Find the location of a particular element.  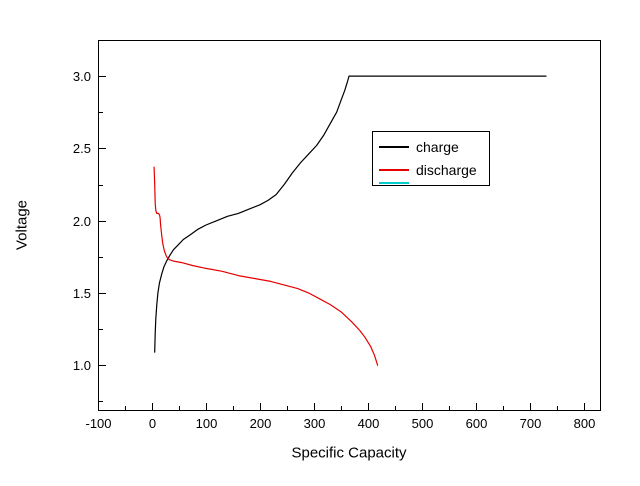

x-tick-label: 800 is located at coordinates (585, 423).